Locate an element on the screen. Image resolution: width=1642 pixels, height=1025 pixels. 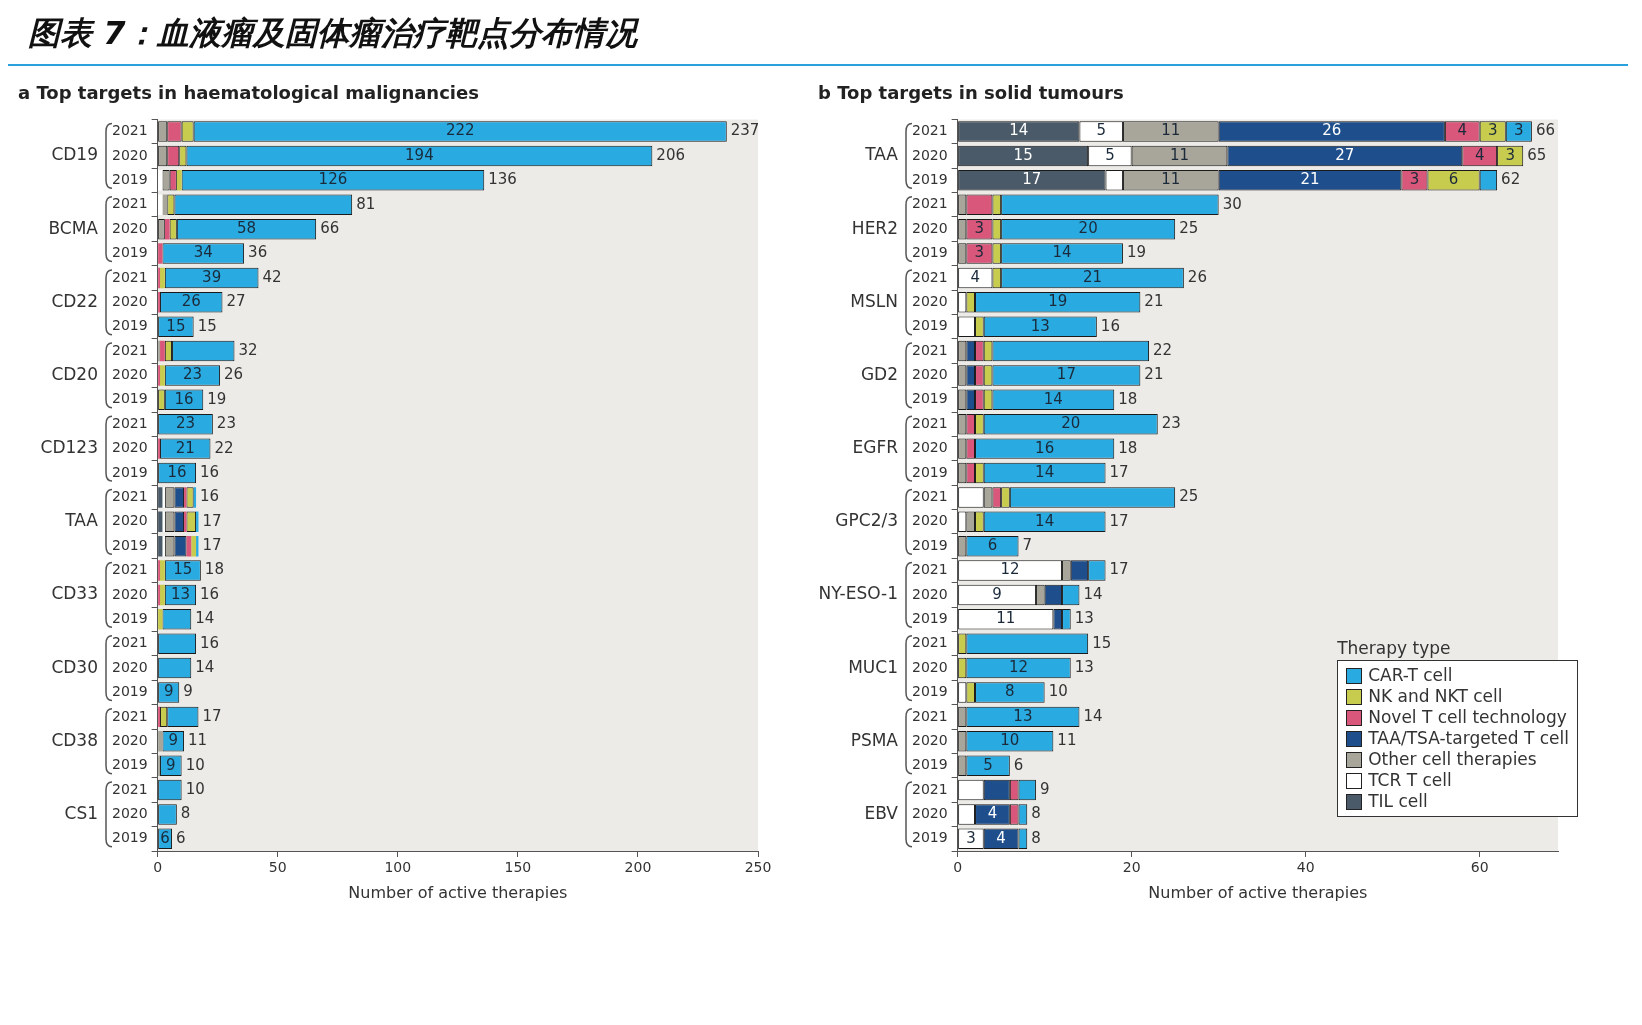
data-label: 27 is located at coordinates (1345, 154).